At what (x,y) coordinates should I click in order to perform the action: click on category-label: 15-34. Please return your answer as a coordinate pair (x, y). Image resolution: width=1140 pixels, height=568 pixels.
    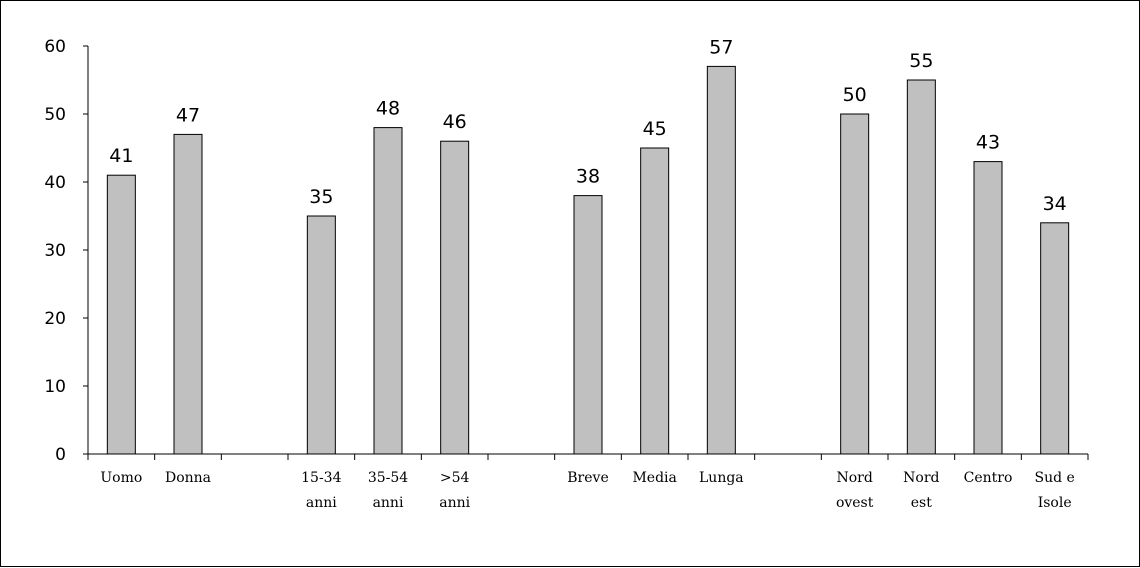
    Looking at the image, I should click on (321, 478).